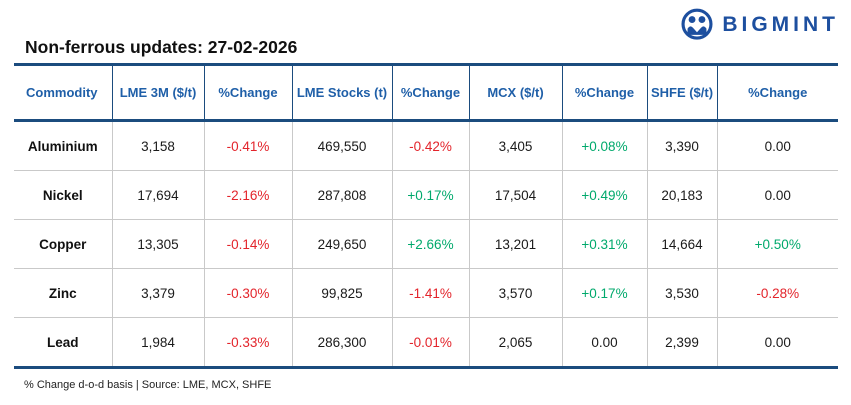  What do you see at coordinates (682, 195) in the screenshot?
I see `shfe-value: 20,183` at bounding box center [682, 195].